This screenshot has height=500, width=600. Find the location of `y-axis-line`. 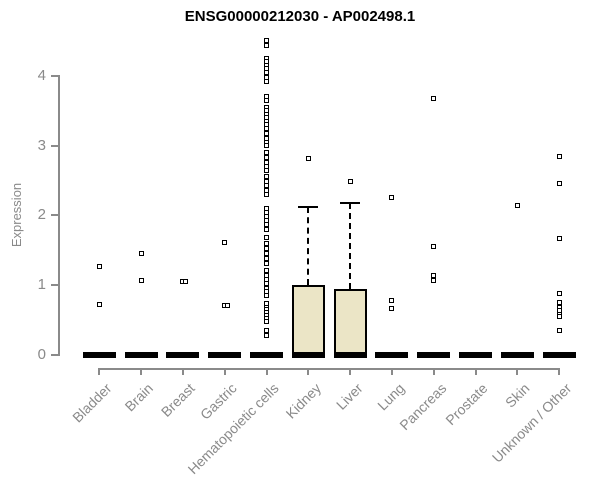

y-axis-line is located at coordinates (59, 215).